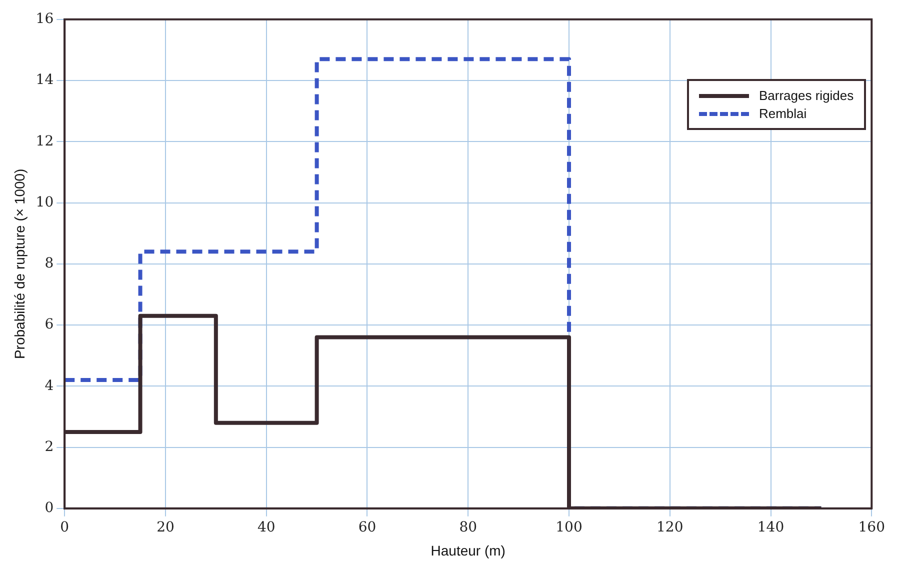 This screenshot has height=574, width=897. What do you see at coordinates (49, 324) in the screenshot?
I see `y-tick-label: 6` at bounding box center [49, 324].